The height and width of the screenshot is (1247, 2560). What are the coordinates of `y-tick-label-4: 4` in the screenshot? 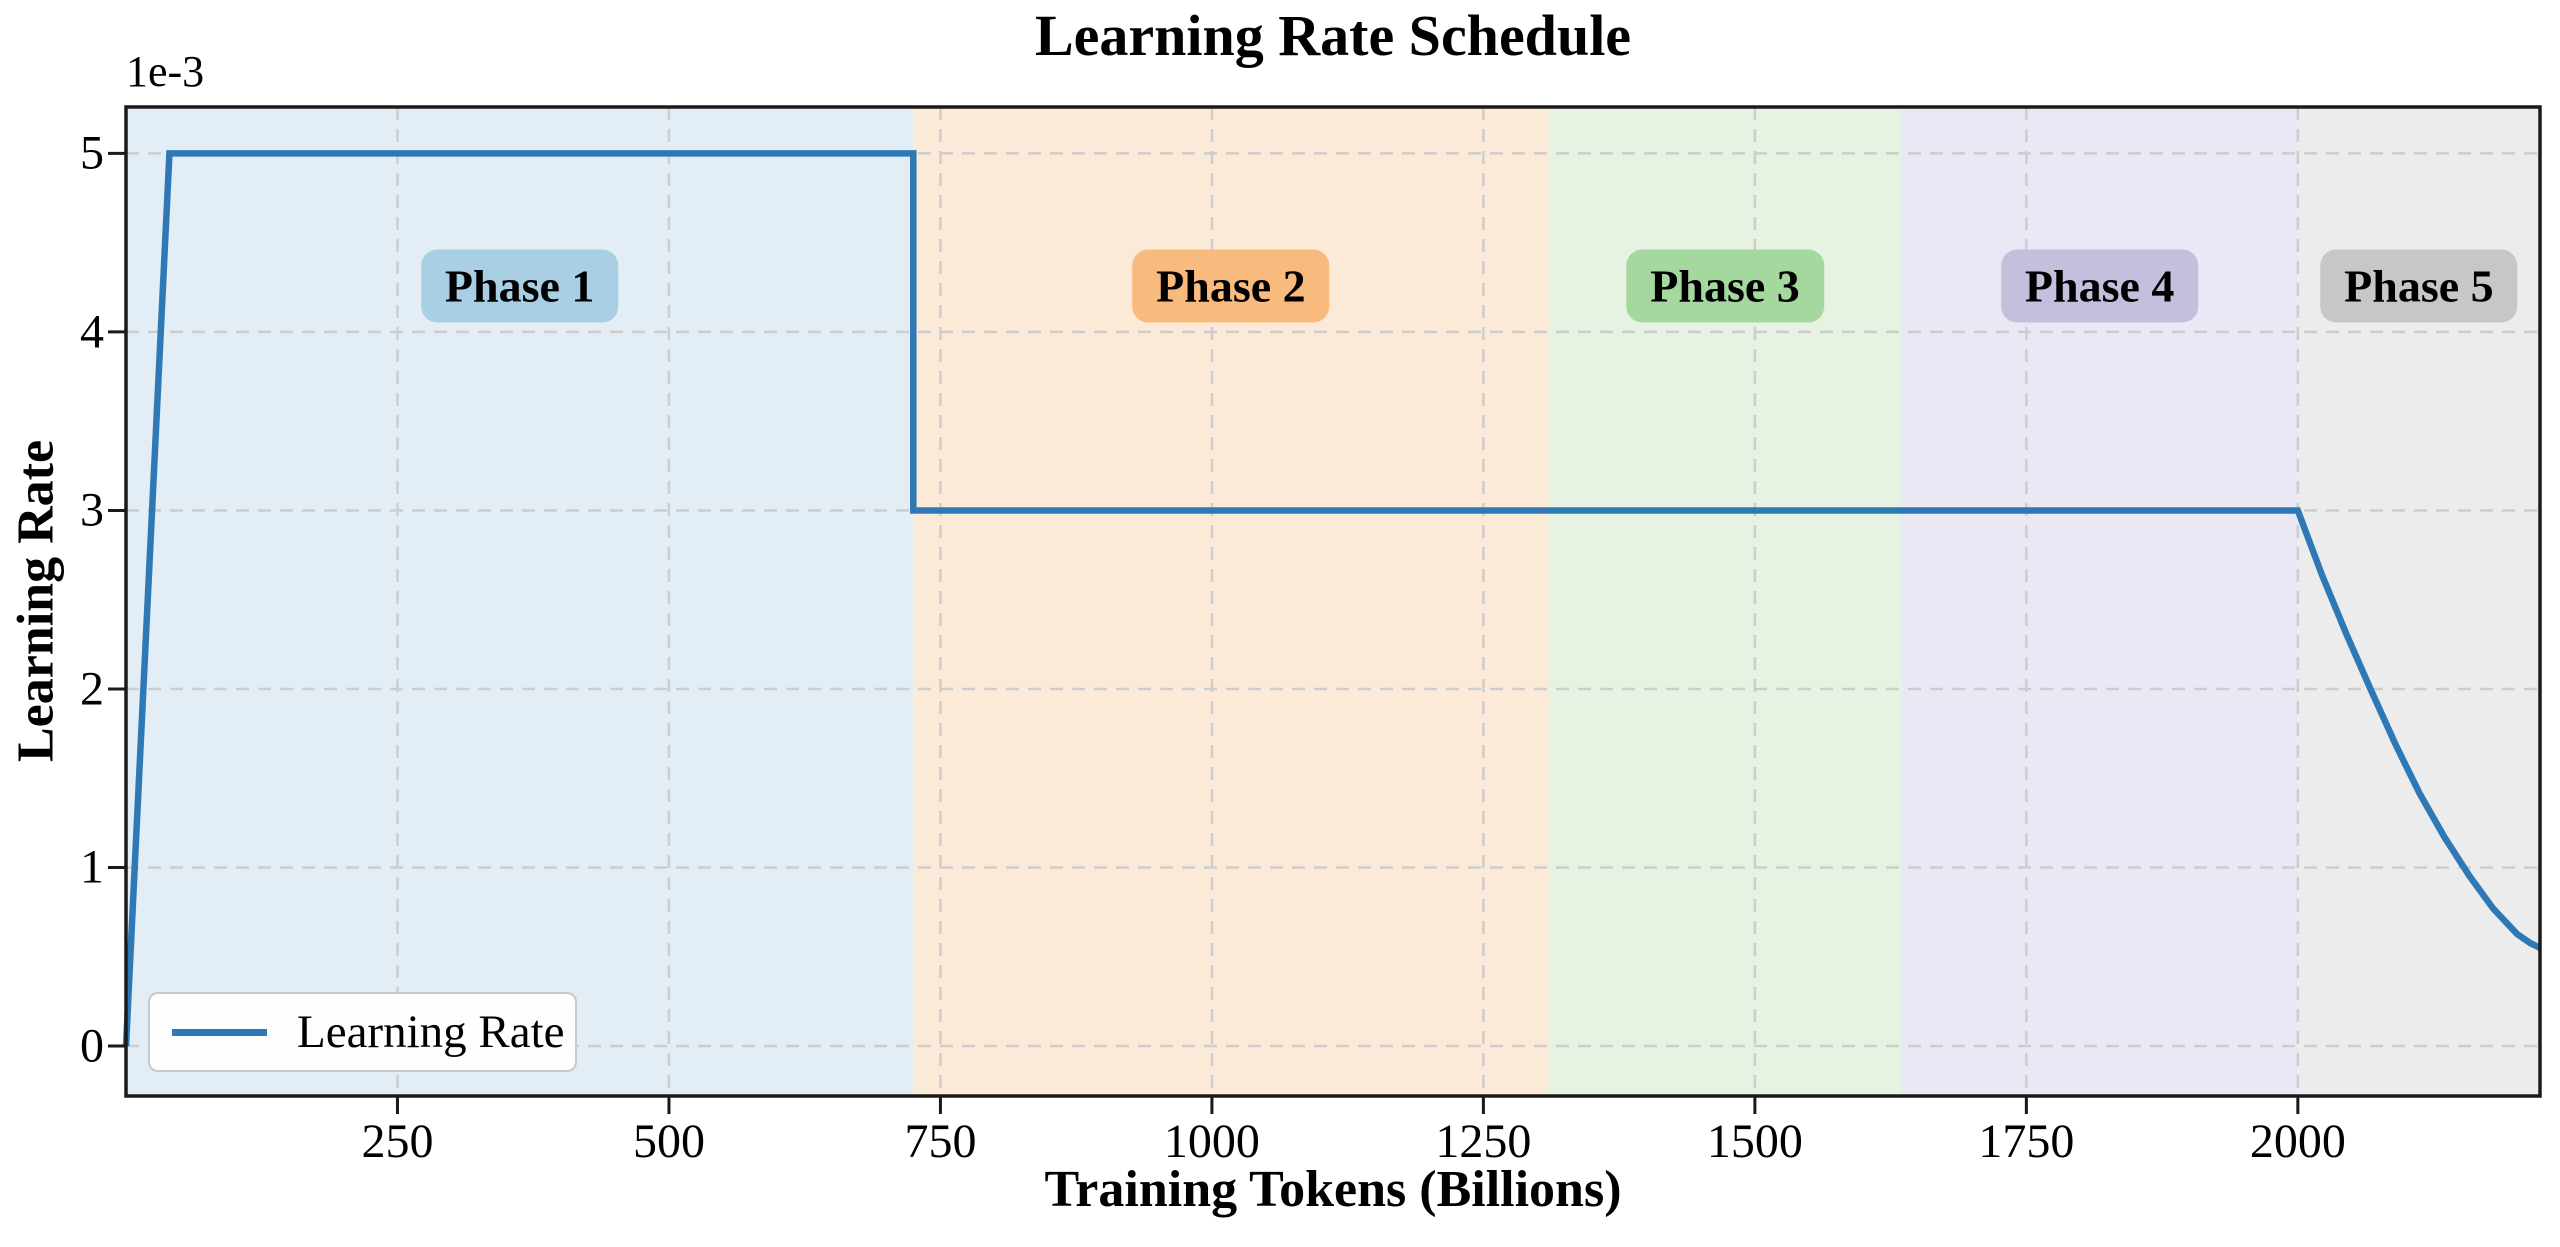 It's located at (92, 332).